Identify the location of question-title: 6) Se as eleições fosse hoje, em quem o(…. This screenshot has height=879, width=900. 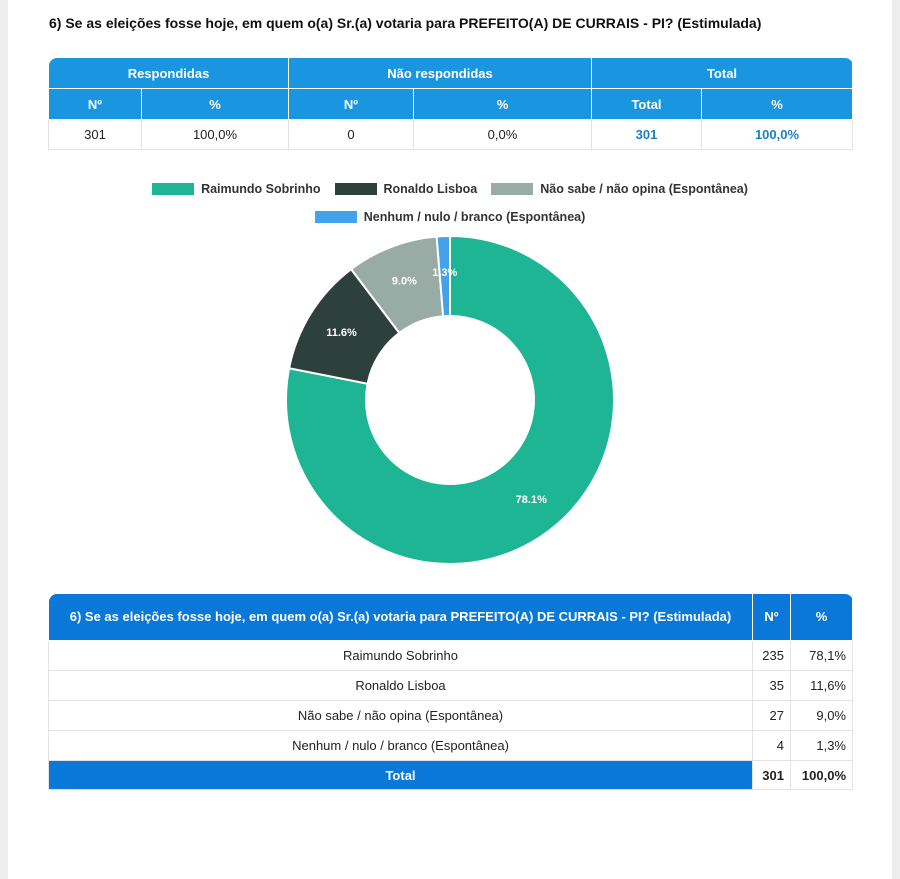
(405, 23).